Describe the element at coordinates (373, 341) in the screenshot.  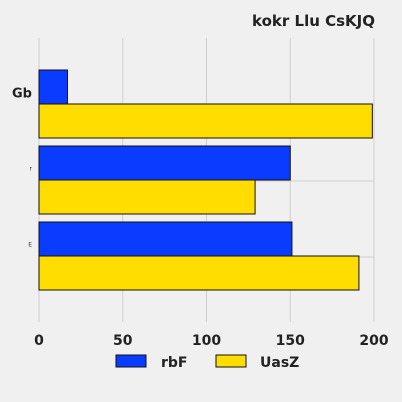
I see `x-tick-label: 200` at that location.